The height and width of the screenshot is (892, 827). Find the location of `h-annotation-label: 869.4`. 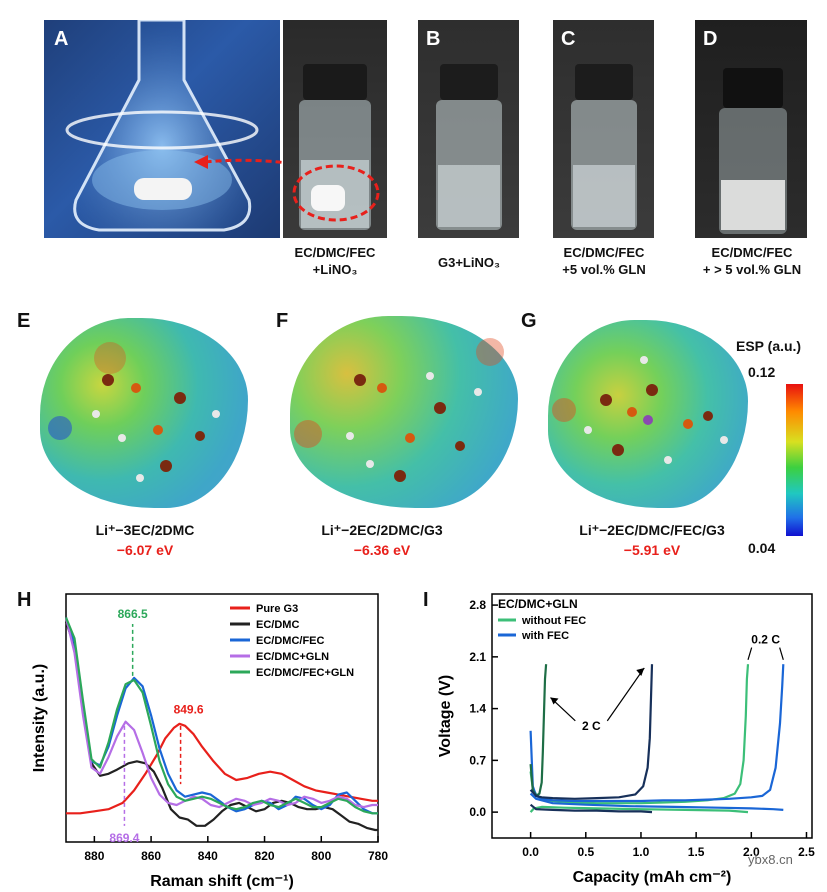

h-annotation-label: 869.4 is located at coordinates (124, 838).